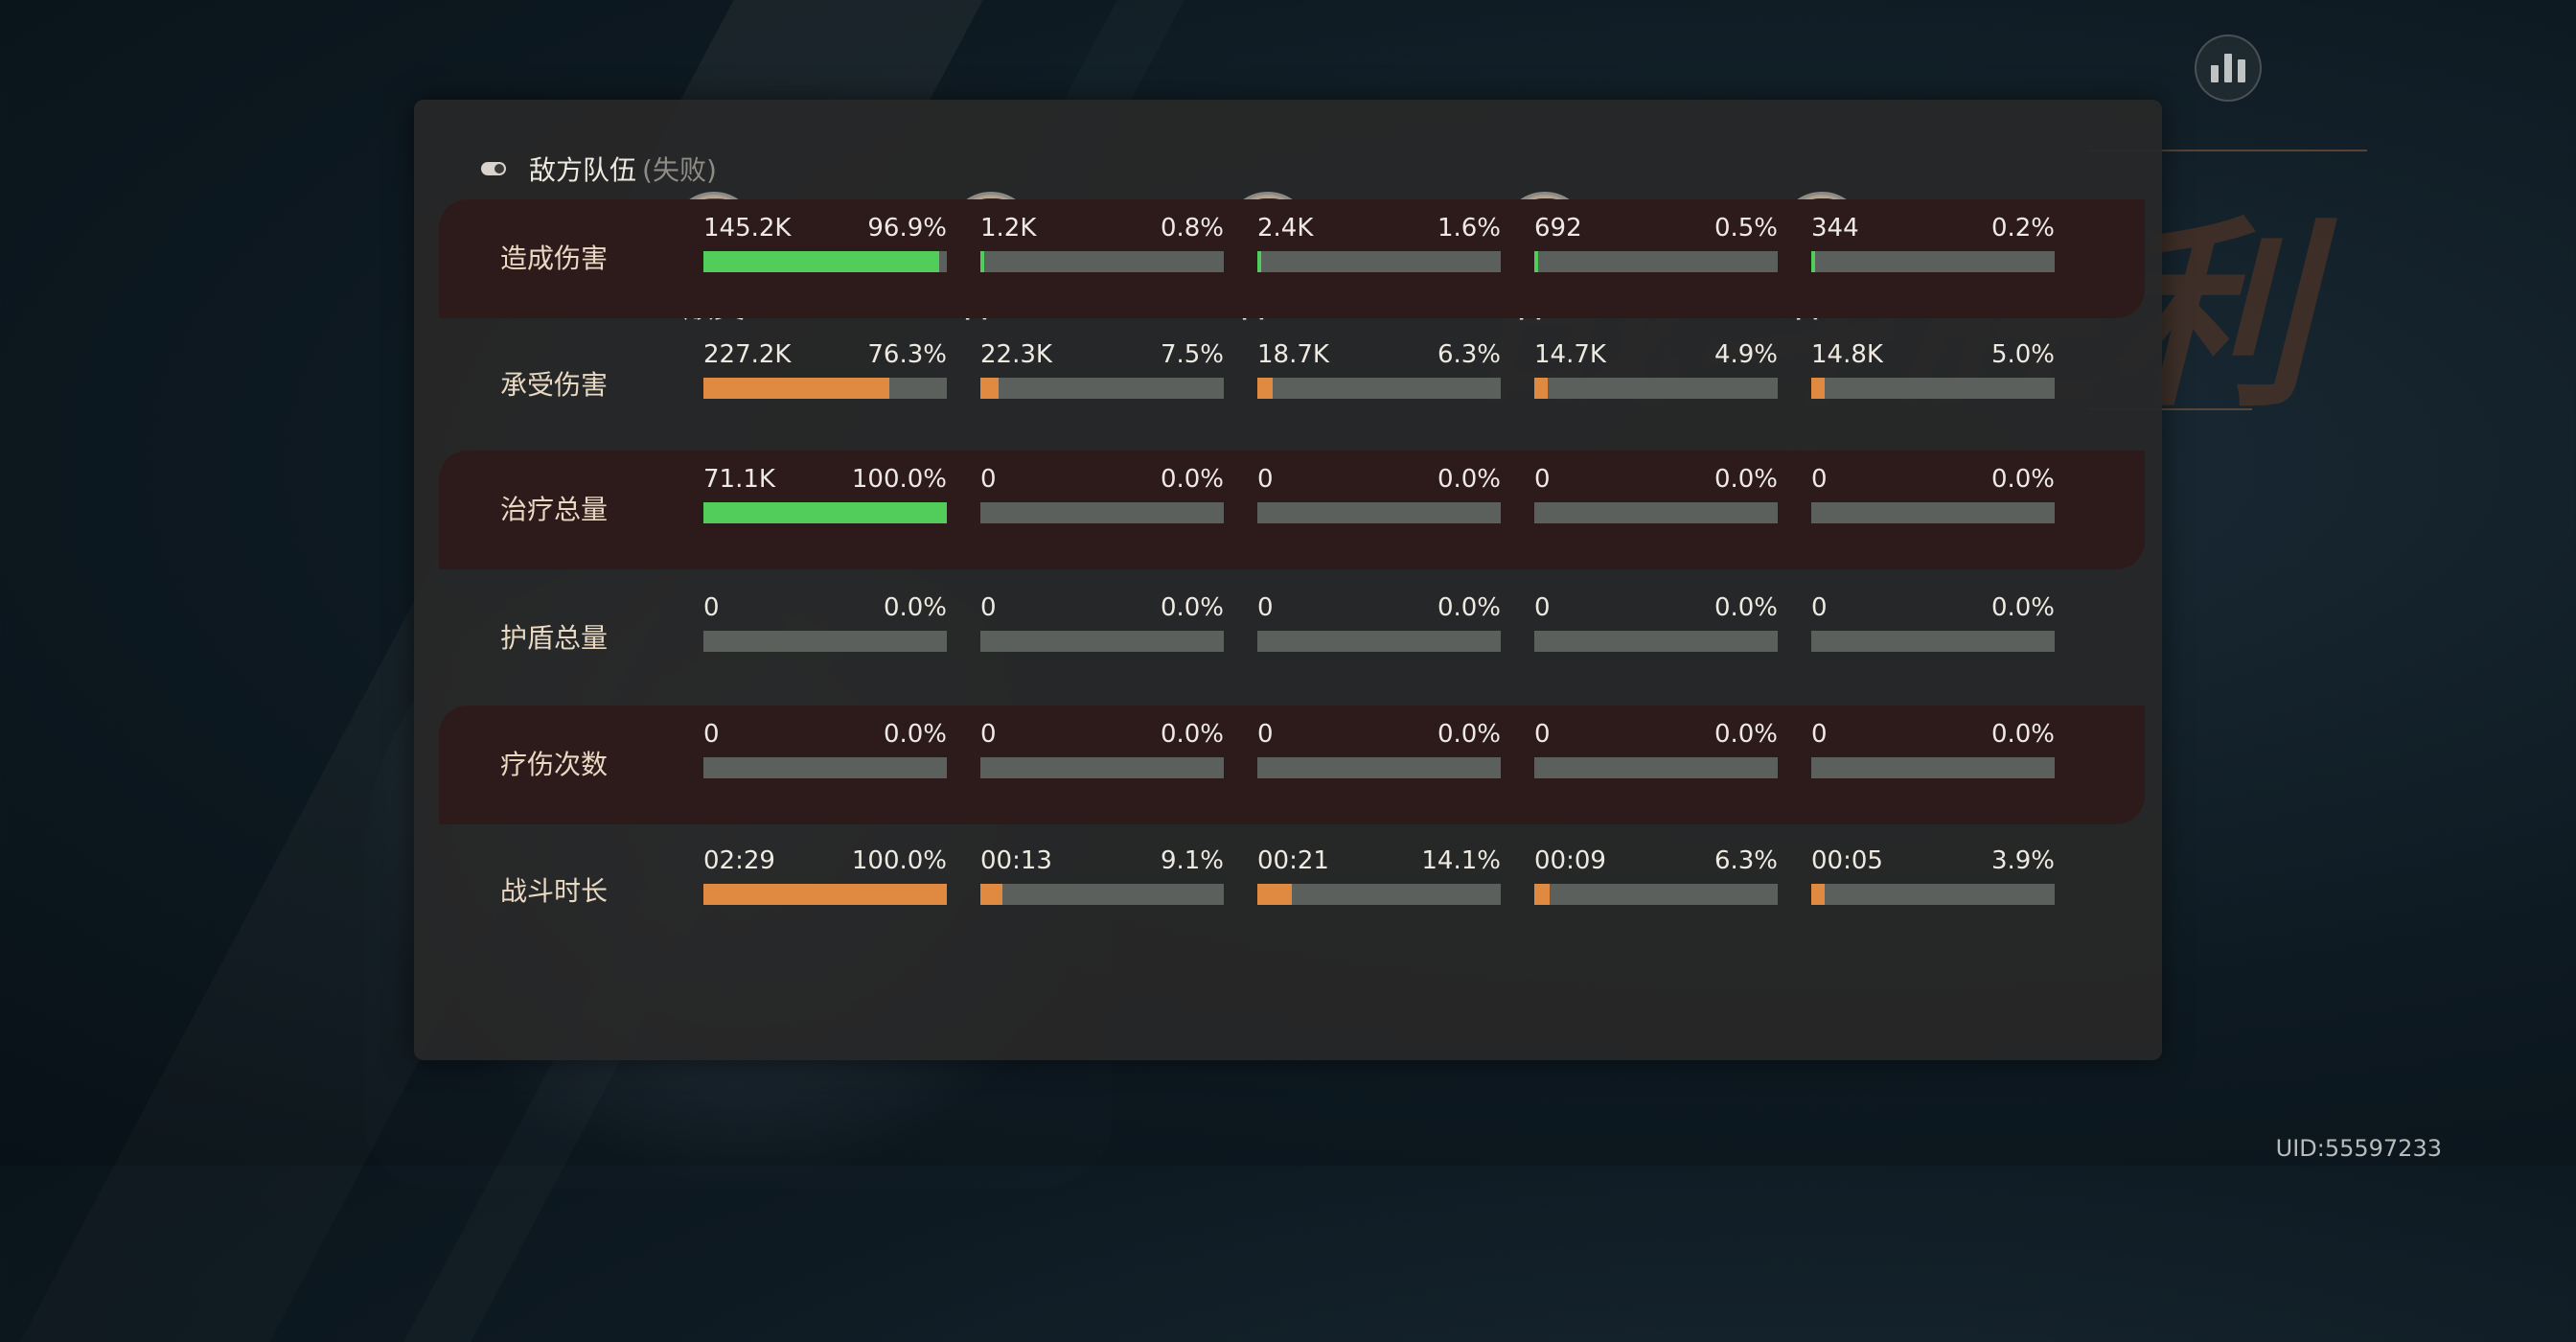 This screenshot has height=1342, width=2576. I want to click on uid-label: UID:55597233, so click(2358, 1148).